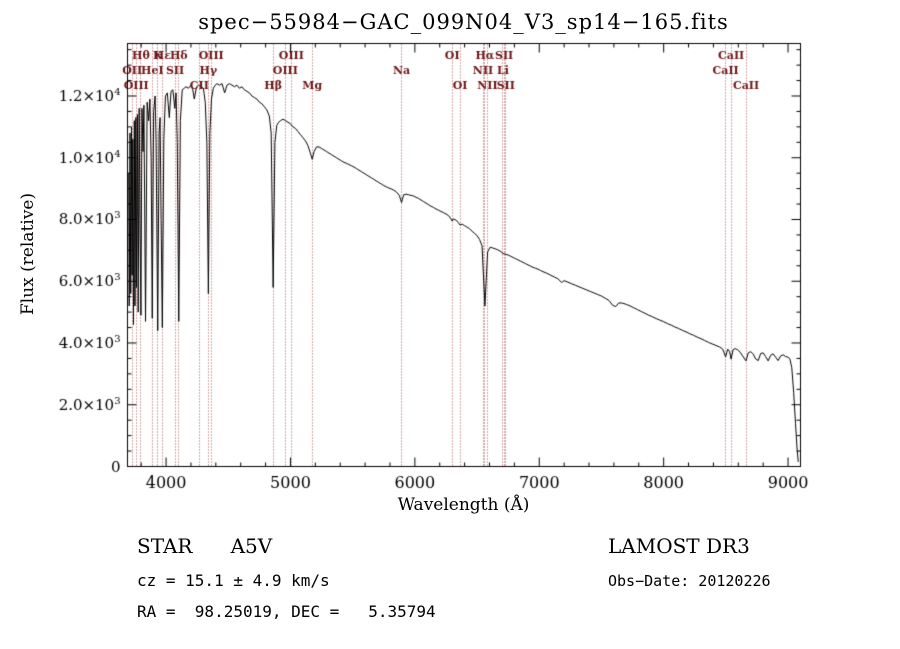 The height and width of the screenshot is (649, 900). I want to click on coordinates-label: RA = 98.25019, DEC = 5.35794, so click(286, 611).